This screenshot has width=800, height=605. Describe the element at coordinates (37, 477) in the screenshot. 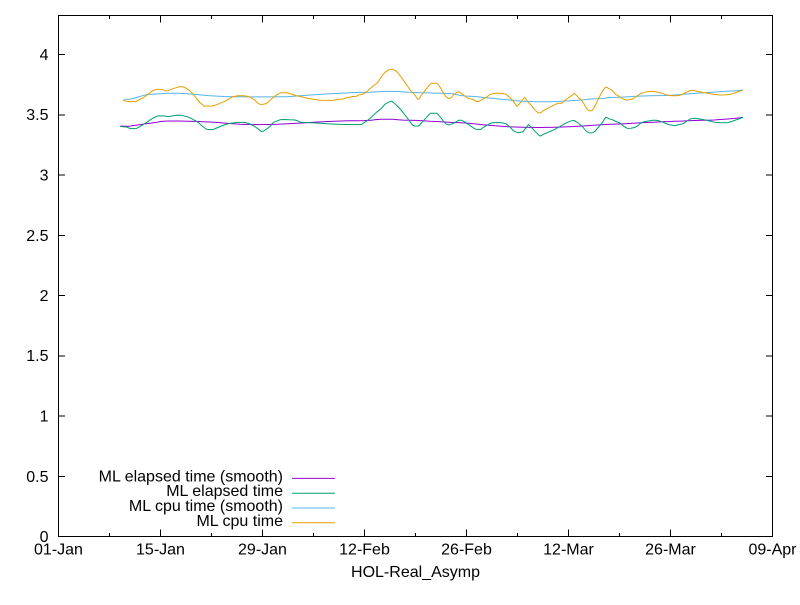

I see `svg-text: 0.5` at that location.